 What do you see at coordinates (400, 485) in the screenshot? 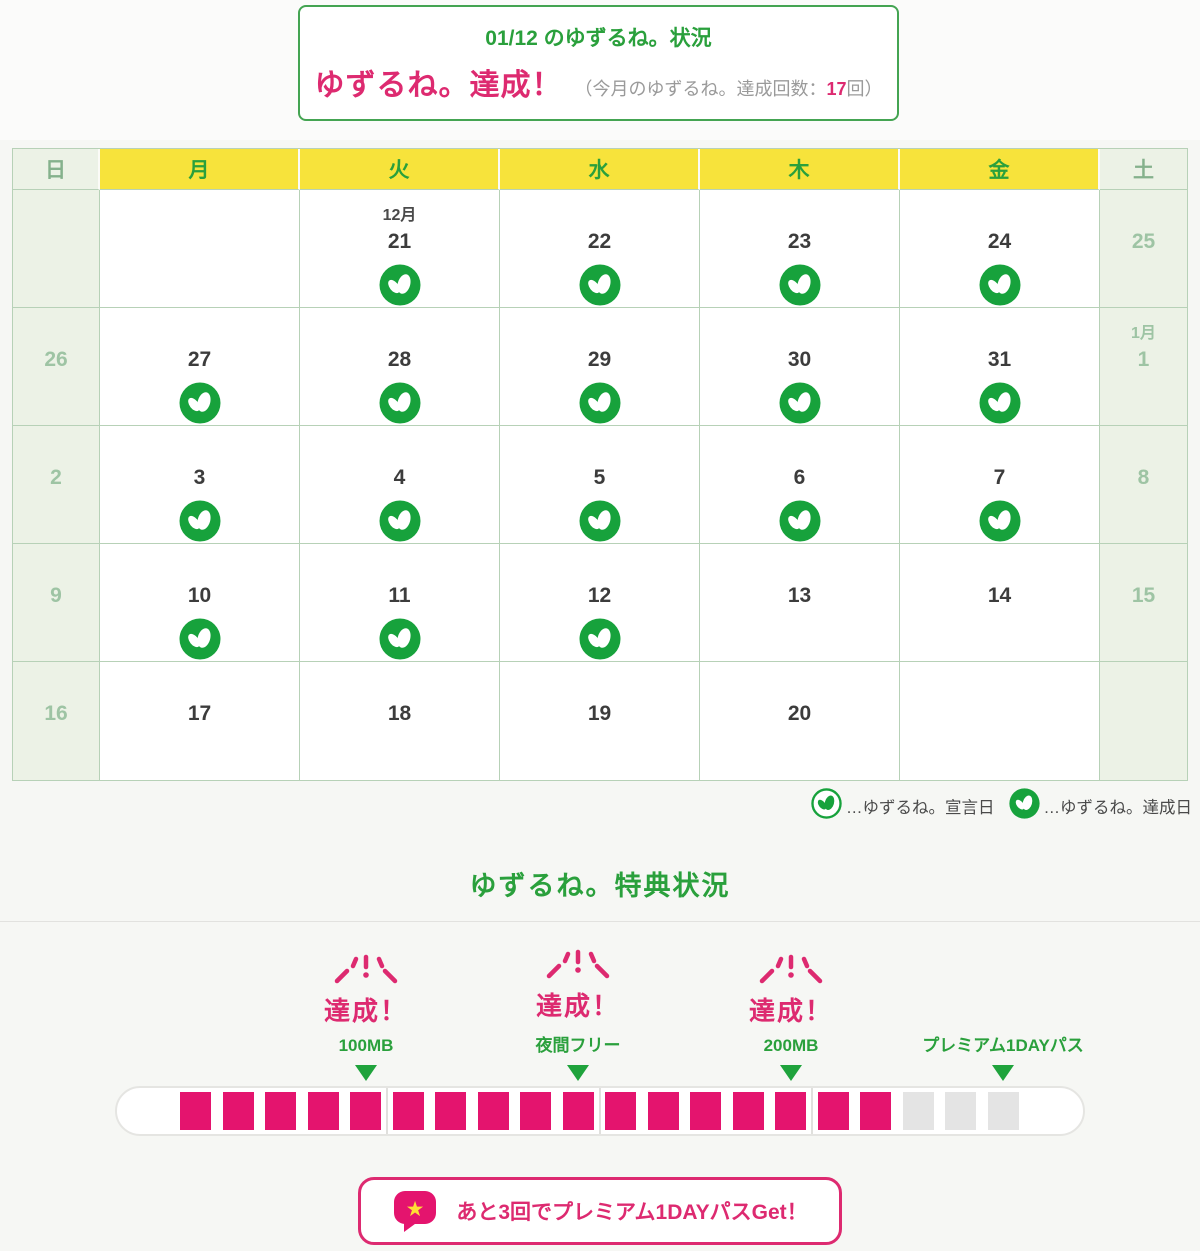
I see `calendar-cell: 4` at bounding box center [400, 485].